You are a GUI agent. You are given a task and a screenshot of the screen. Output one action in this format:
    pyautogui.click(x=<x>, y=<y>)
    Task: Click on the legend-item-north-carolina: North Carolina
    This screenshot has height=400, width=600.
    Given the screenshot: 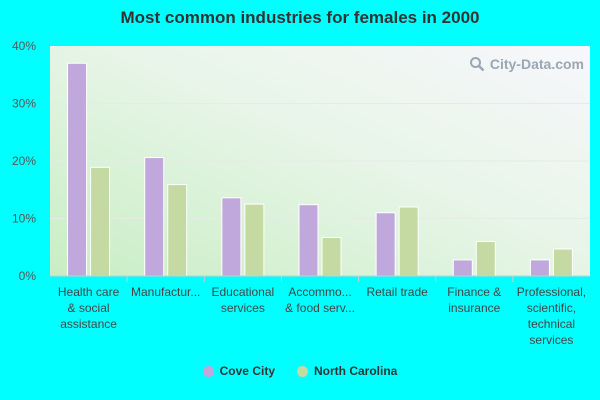 What is the action you would take?
    pyautogui.click(x=347, y=371)
    